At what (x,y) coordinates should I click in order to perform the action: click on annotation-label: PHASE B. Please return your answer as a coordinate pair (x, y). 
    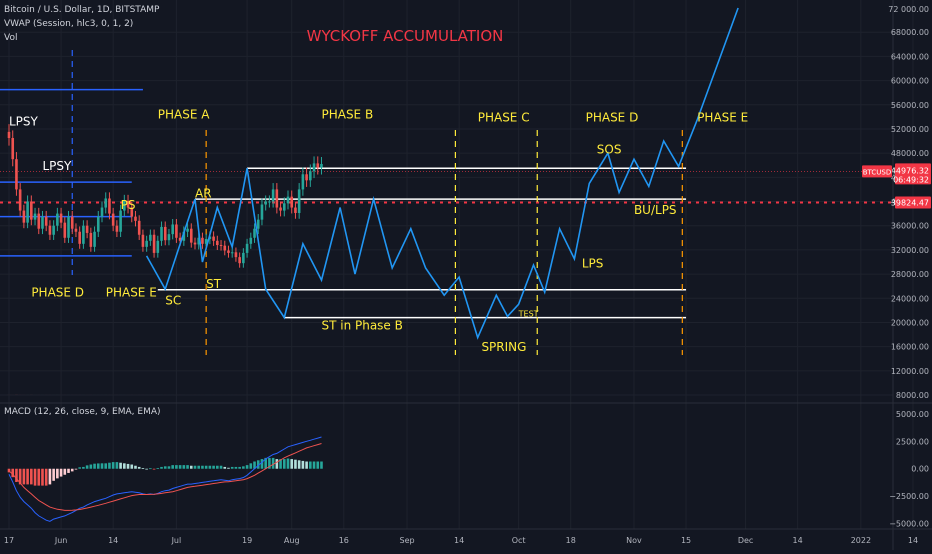
    Looking at the image, I should click on (347, 115).